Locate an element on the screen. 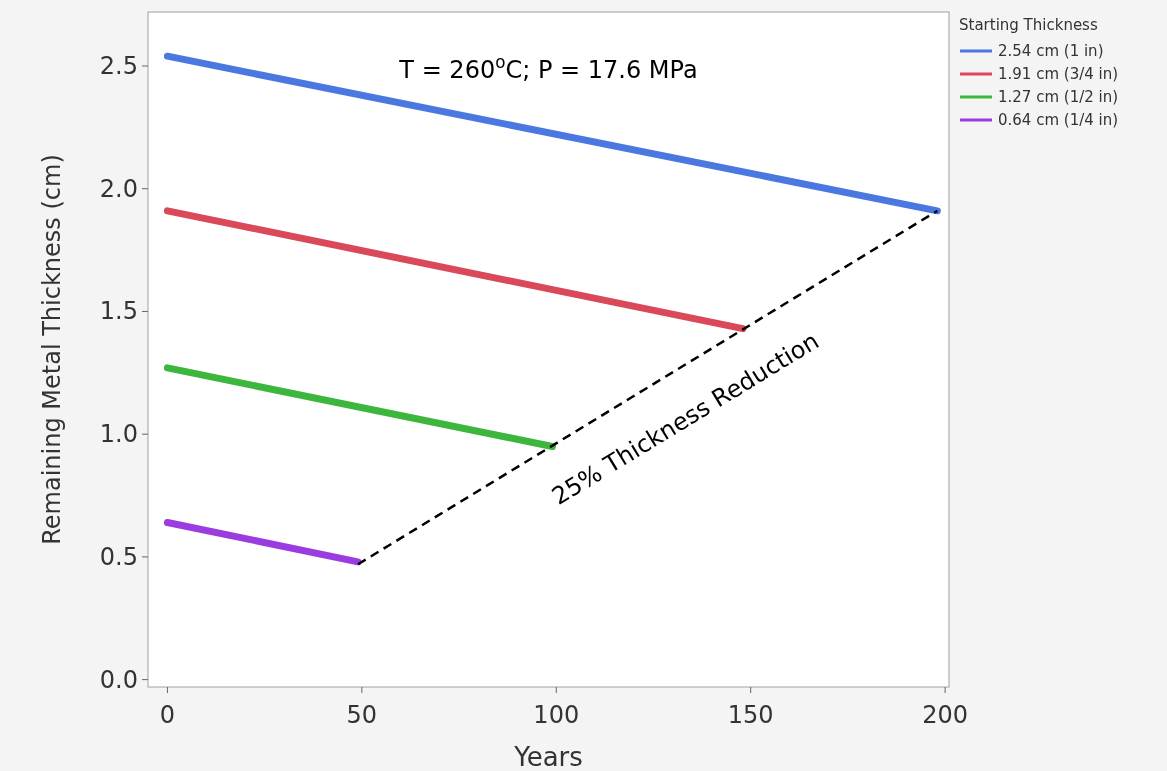  y-tick-label: 0.0 is located at coordinates (118, 679).